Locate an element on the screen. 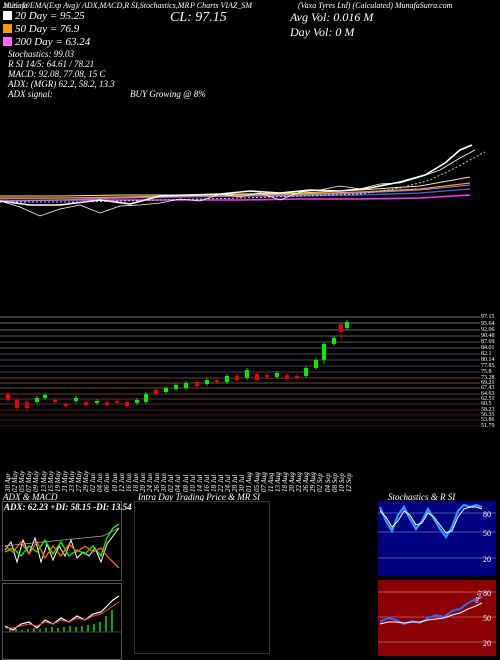  avg-volume: Avg Vol: 0.016 M is located at coordinates (332, 17).